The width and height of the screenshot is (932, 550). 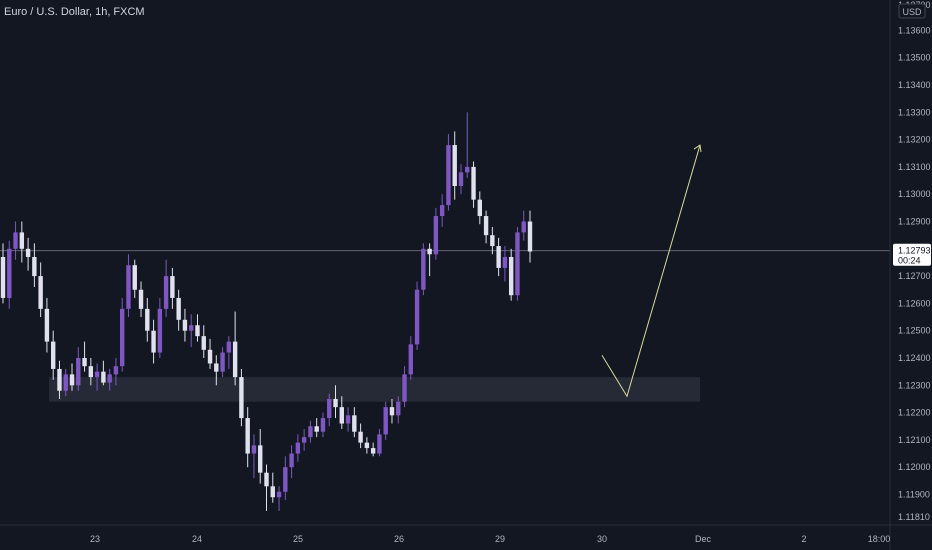 What do you see at coordinates (803, 539) in the screenshot?
I see `time-tick-label: 2` at bounding box center [803, 539].